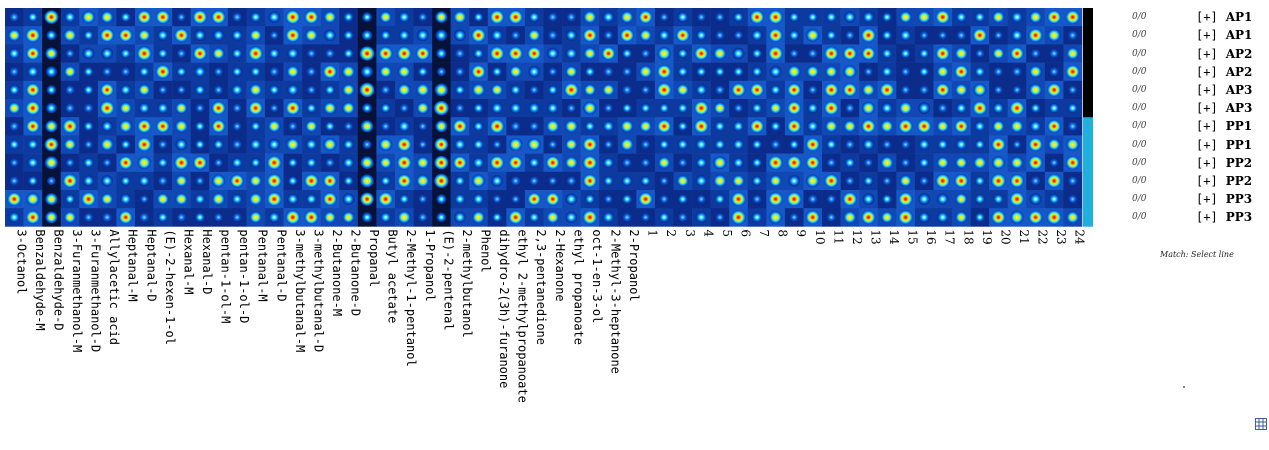 This screenshot has width=1269, height=450. I want to click on grid-table-icon, so click(1261, 424).